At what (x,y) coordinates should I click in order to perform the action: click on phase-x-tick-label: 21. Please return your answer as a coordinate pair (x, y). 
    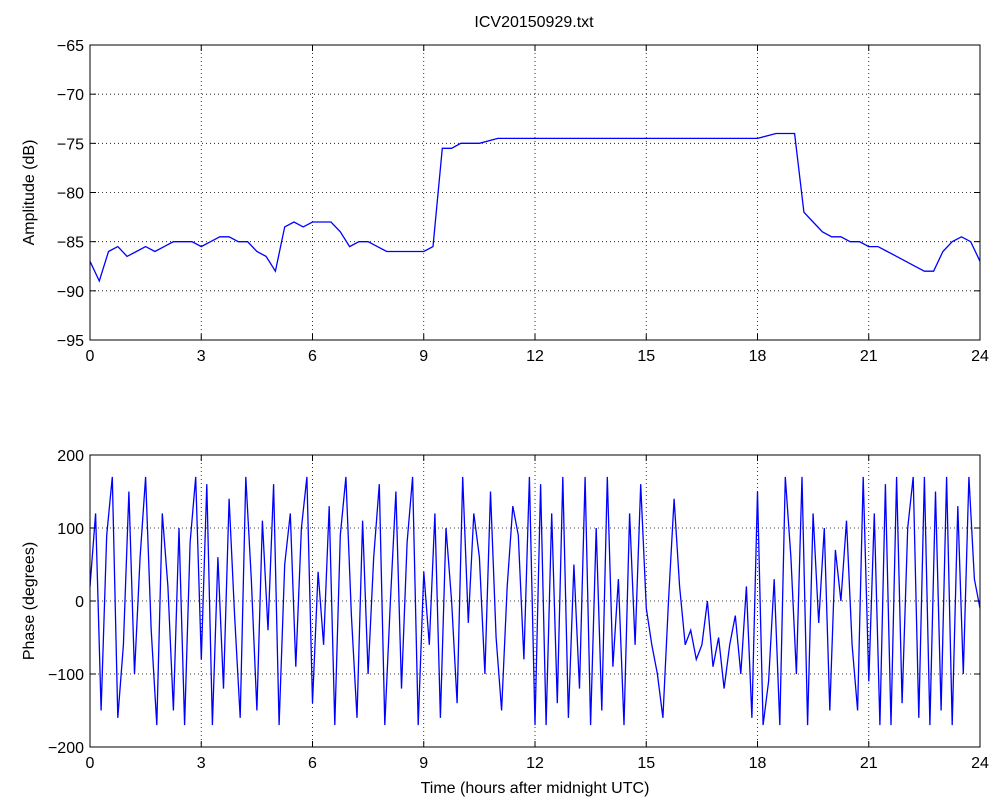
    Looking at the image, I should click on (869, 763).